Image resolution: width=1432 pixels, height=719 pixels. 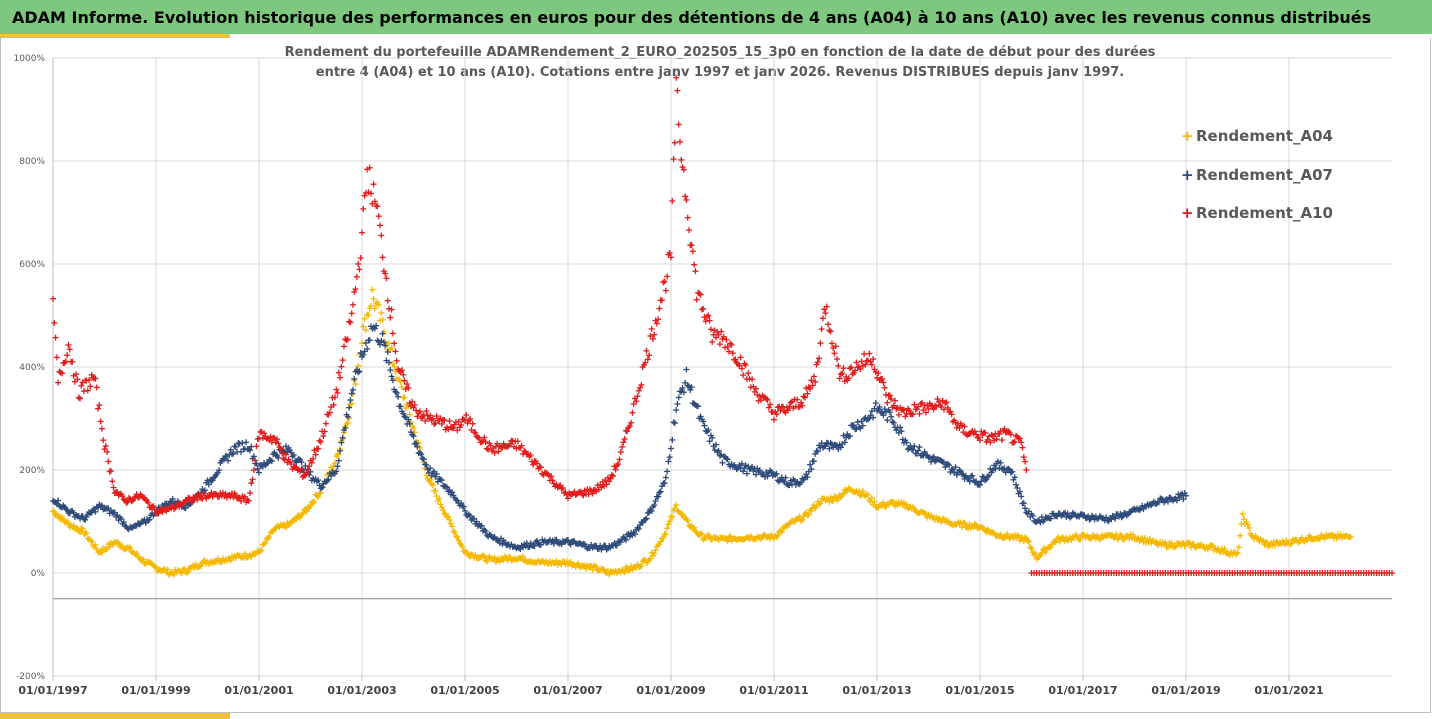 What do you see at coordinates (464, 690) in the screenshot?
I see `x-tick-label: 01/01/2005` at bounding box center [464, 690].